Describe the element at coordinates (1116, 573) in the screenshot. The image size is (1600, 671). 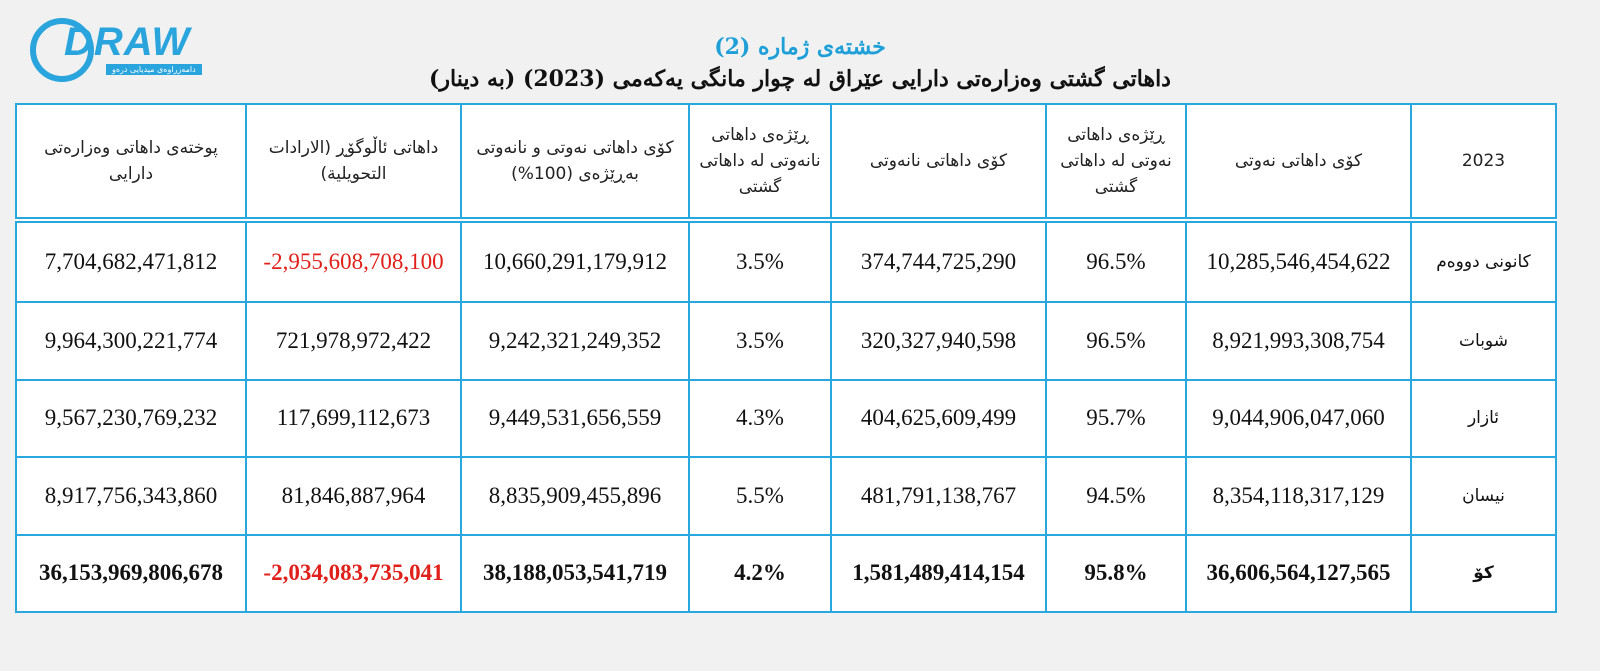
I see `cell: 95.8%` at that location.